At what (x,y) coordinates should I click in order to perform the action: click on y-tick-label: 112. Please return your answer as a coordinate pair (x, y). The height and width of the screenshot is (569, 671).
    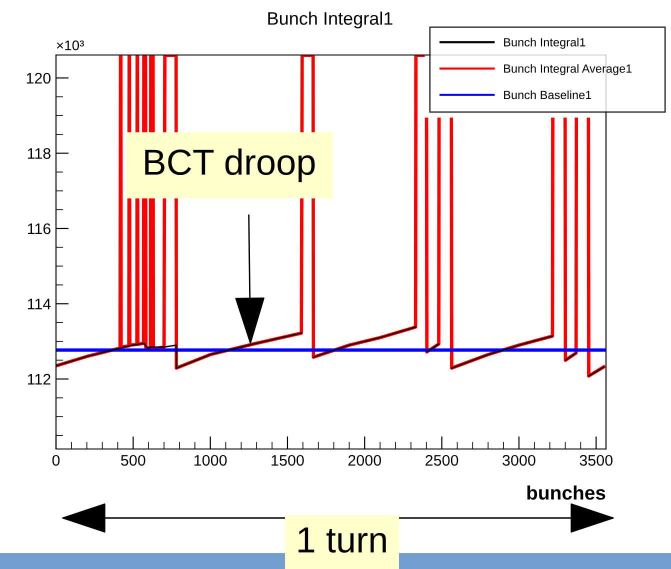
    Looking at the image, I should click on (39, 379).